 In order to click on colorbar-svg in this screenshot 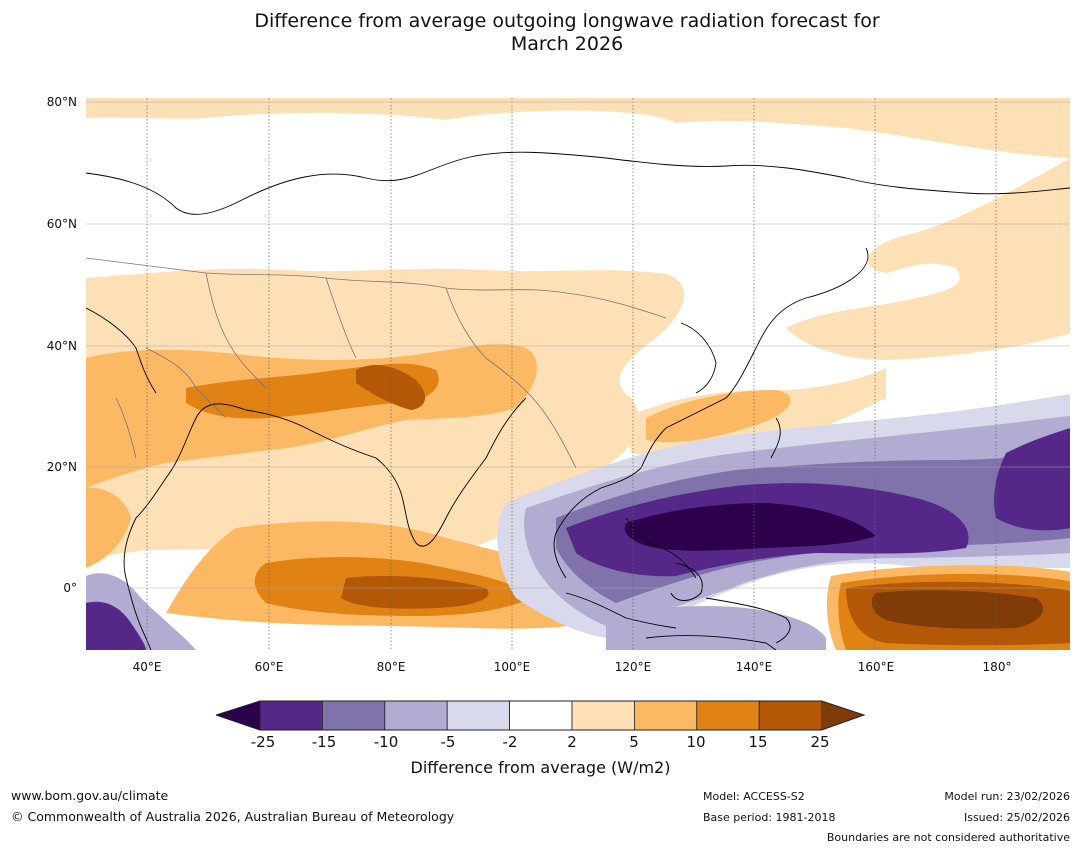, I will do `click(540, 715)`.